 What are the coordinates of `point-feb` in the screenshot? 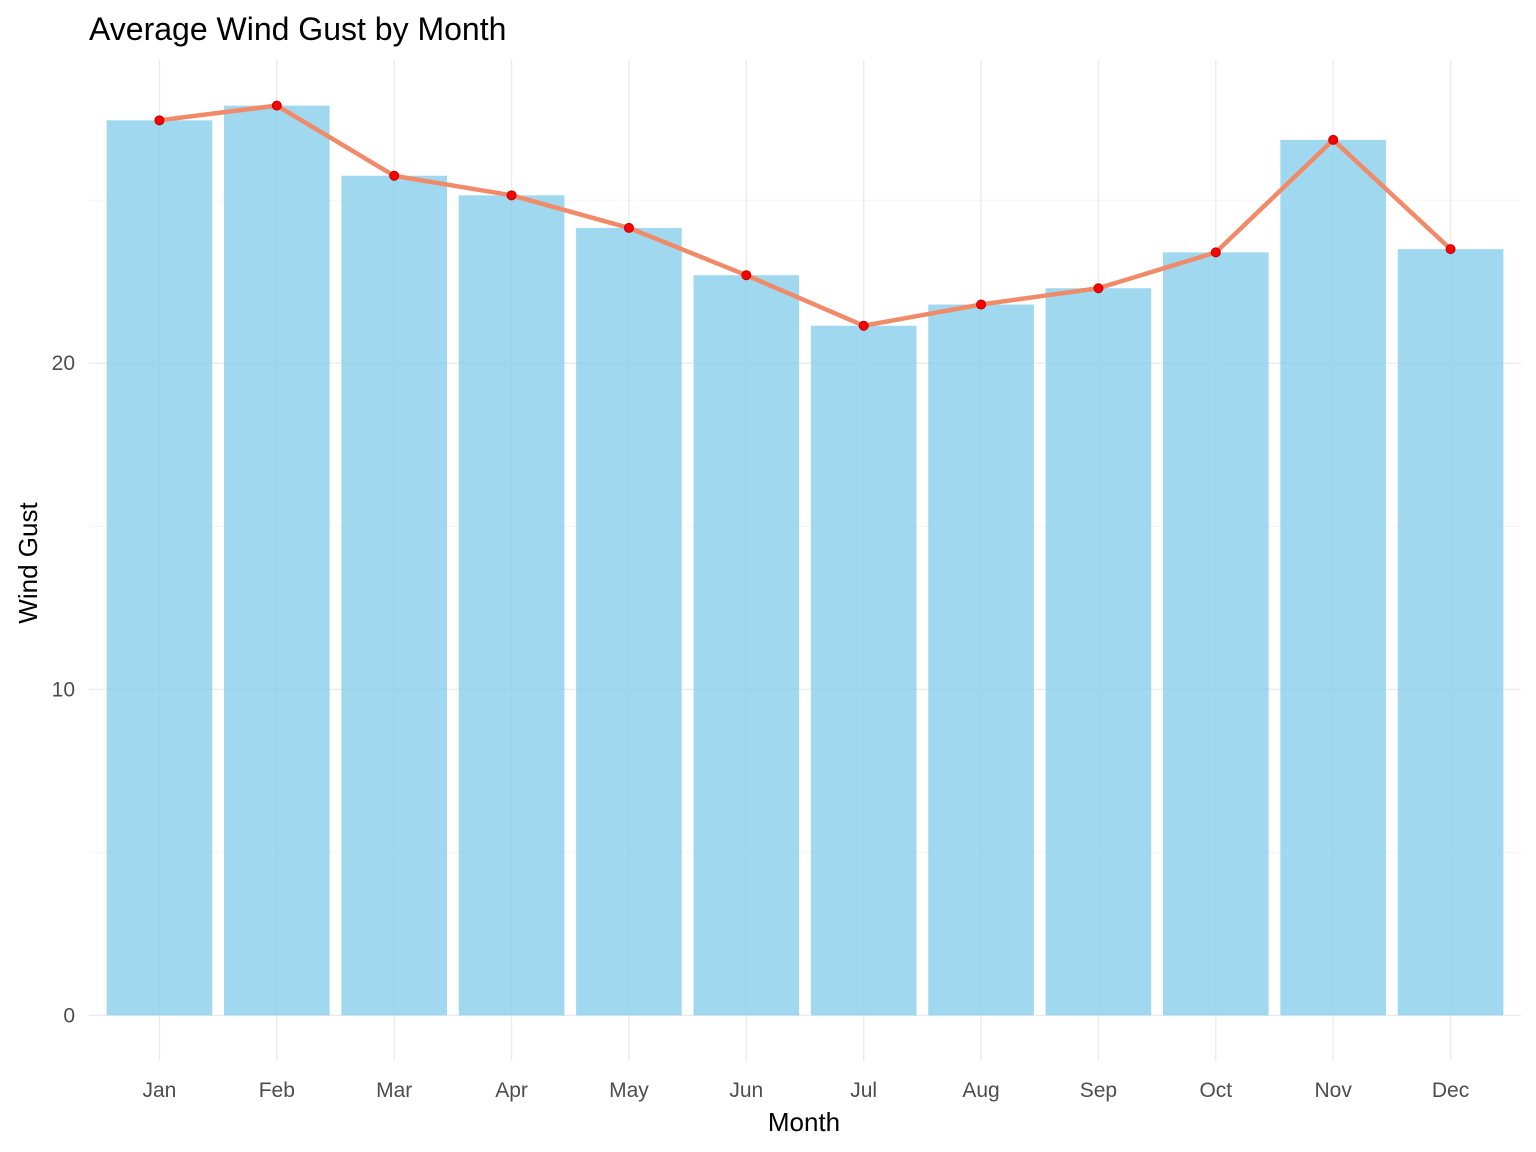 It's located at (276, 105).